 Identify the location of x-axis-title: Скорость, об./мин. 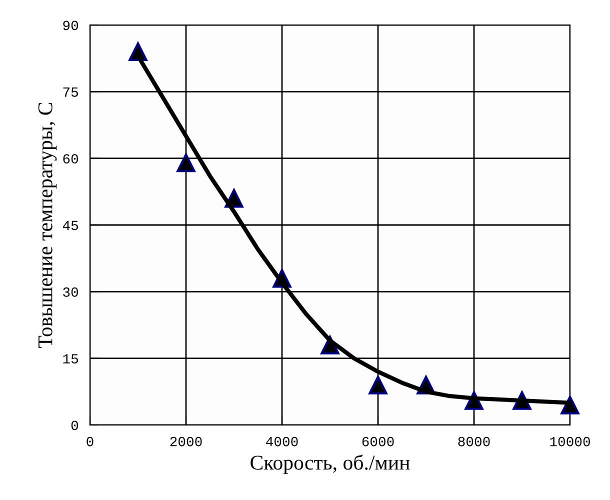
(330, 464).